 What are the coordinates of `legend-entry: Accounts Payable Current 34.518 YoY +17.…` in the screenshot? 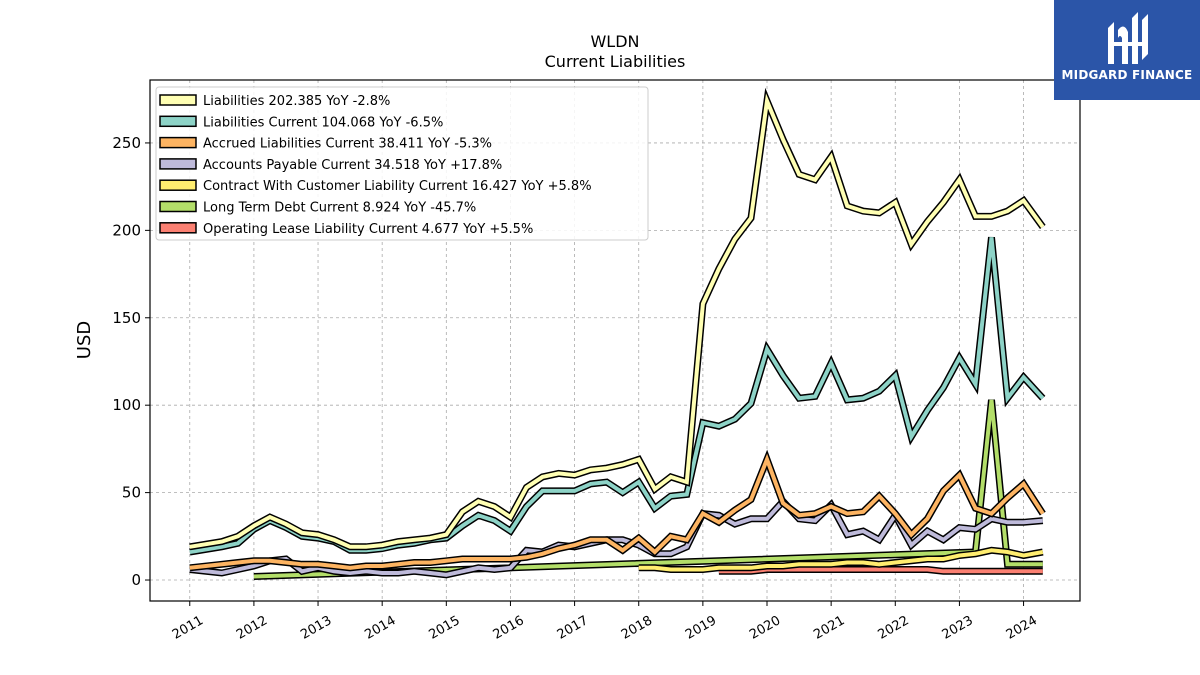 It's located at (352, 165).